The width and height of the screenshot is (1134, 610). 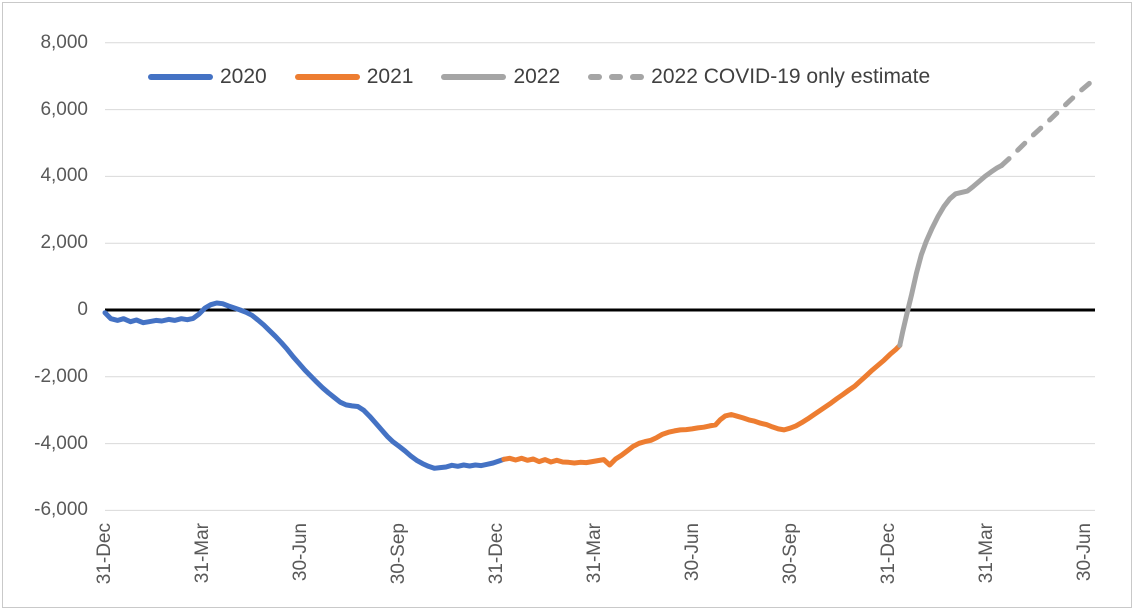 What do you see at coordinates (61, 376) in the screenshot?
I see `y-tick-label: -2,000` at bounding box center [61, 376].